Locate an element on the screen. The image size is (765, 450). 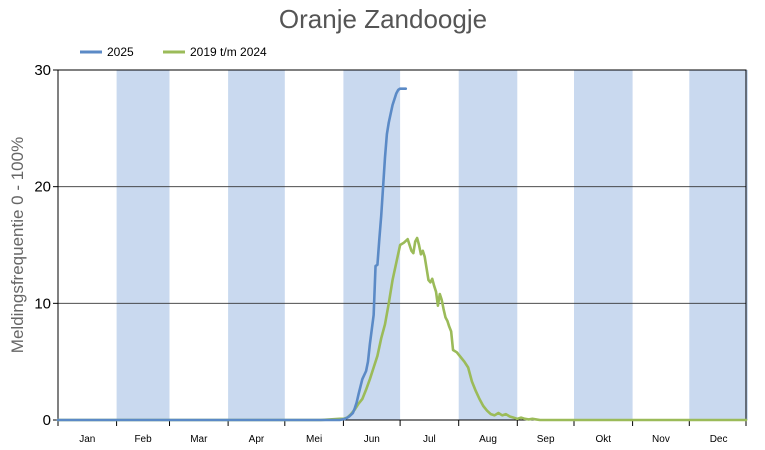
month-band-okt is located at coordinates (603, 245).